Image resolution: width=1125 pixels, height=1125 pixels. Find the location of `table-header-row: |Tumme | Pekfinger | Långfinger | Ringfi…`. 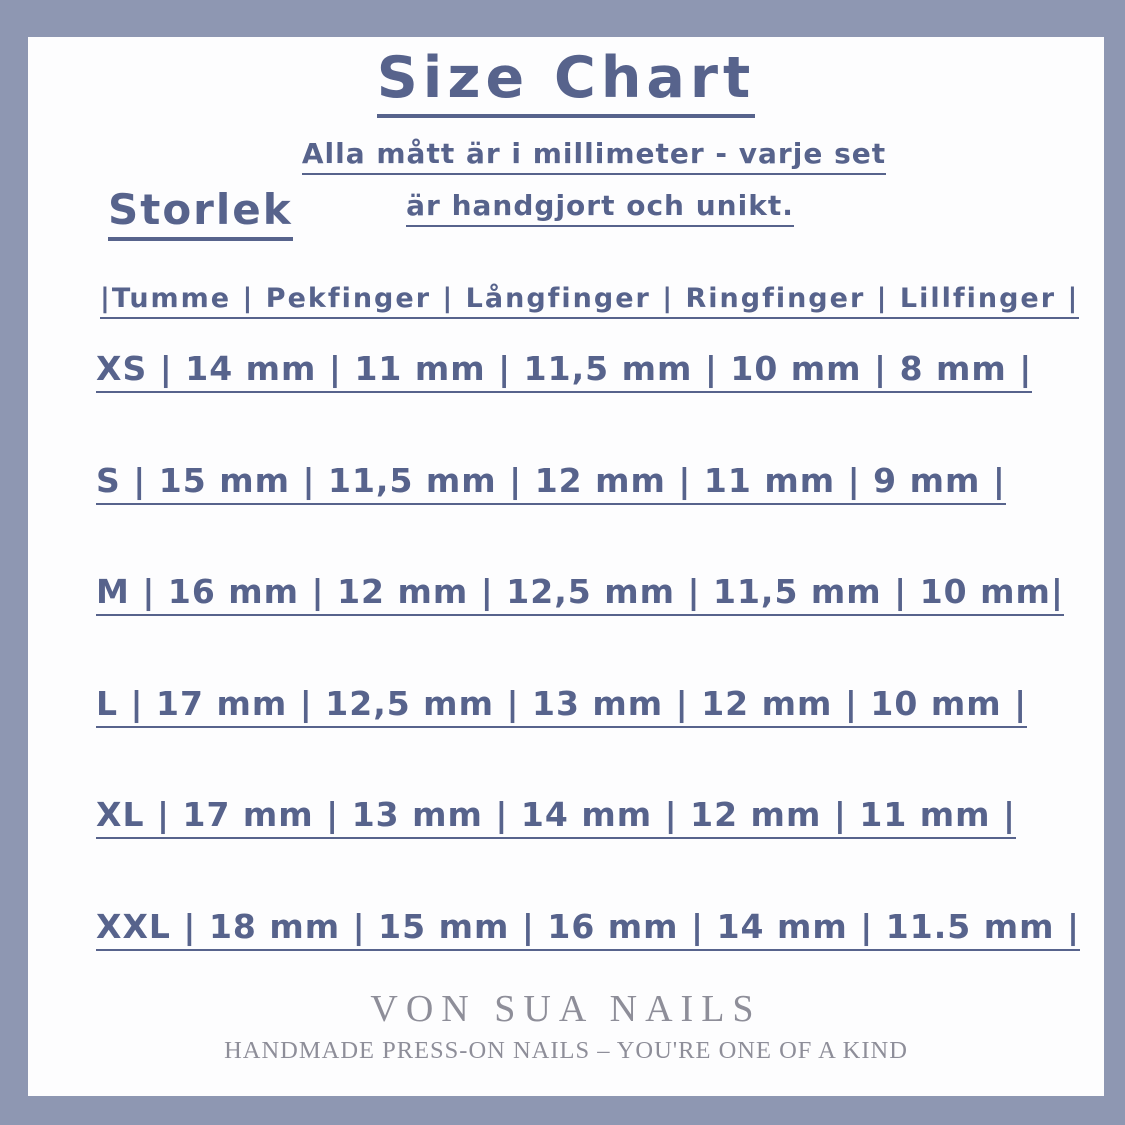

table-header-row: |Tumme | Pekfinger | Långfinger | Ringfi… is located at coordinates (590, 301).